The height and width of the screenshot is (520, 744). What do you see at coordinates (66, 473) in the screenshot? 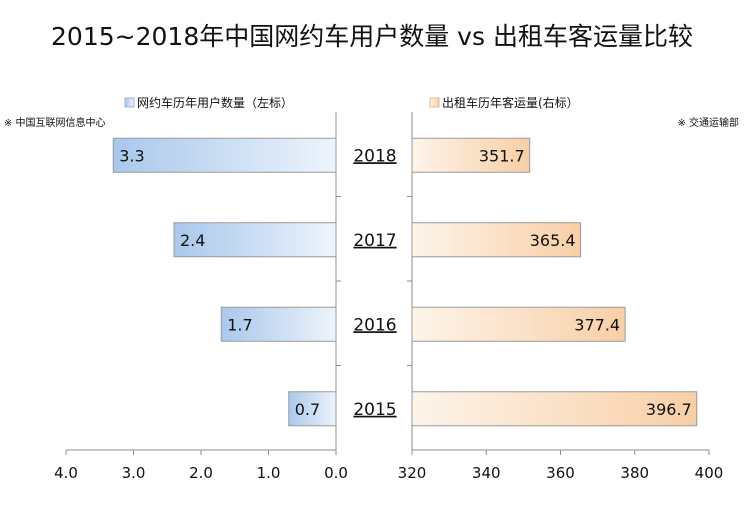
I see `left-tick-label: 4.0` at bounding box center [66, 473].